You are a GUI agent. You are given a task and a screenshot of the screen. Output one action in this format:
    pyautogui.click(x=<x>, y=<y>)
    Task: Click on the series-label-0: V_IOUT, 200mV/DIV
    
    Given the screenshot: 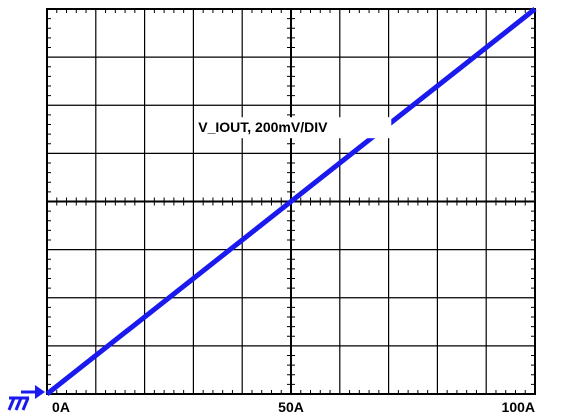 What is the action you would take?
    pyautogui.click(x=263, y=127)
    